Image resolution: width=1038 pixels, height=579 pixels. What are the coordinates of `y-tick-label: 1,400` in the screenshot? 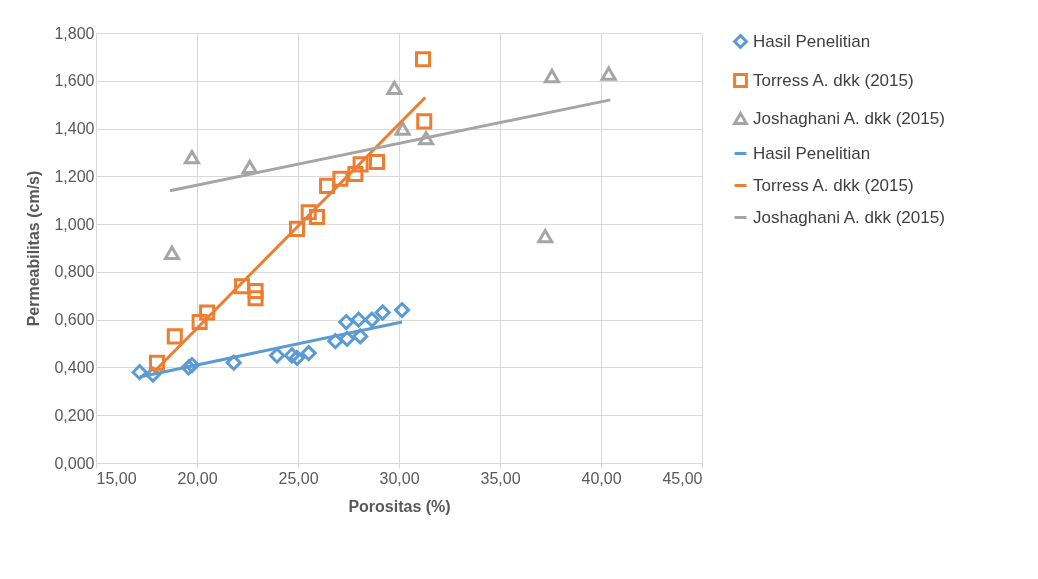 It's located at (74, 129).